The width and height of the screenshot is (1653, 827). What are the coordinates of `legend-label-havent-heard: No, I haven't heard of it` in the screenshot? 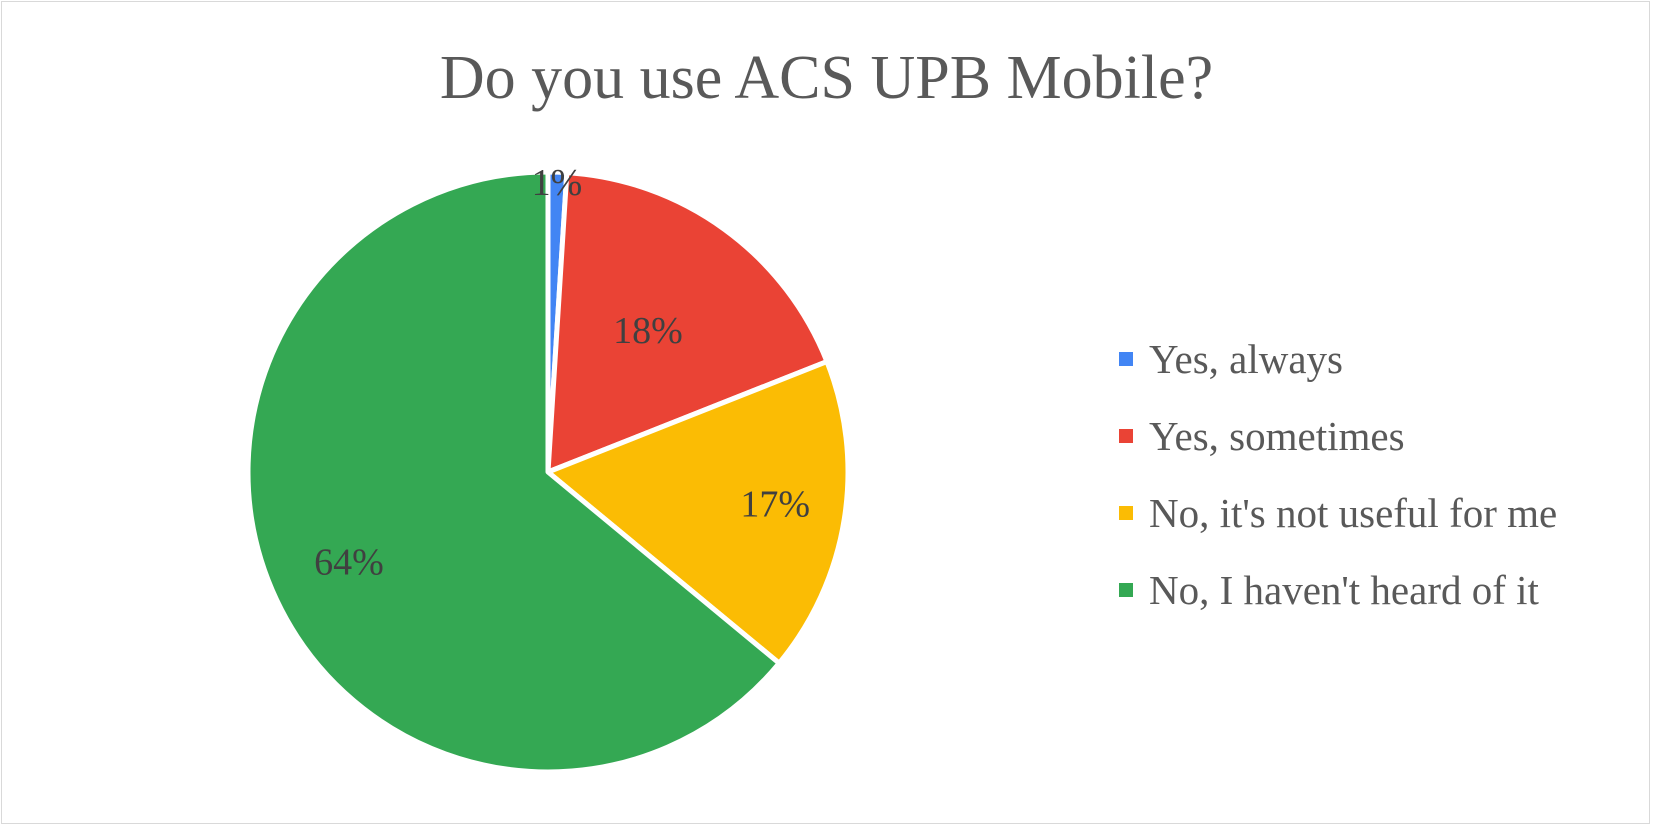 It's located at (1344, 589).